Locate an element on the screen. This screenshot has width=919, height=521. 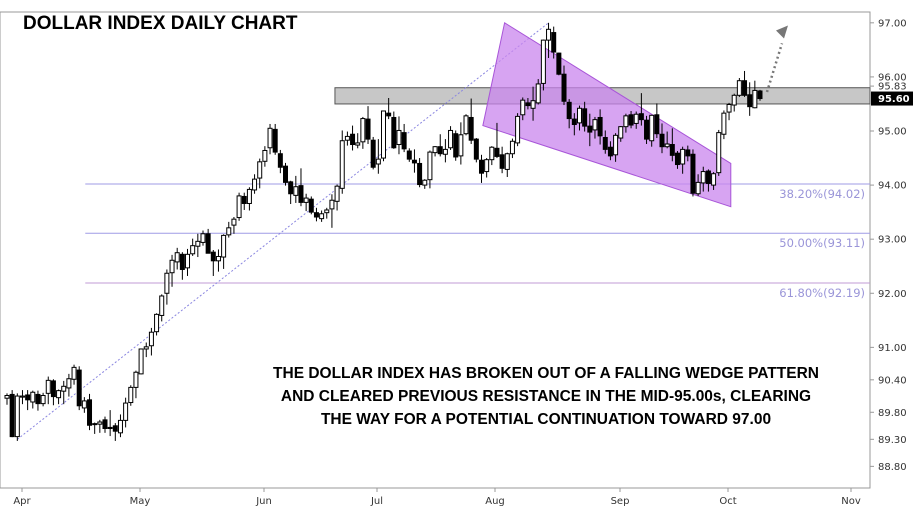
y-tick-label: 89.30 is located at coordinates (892, 440).